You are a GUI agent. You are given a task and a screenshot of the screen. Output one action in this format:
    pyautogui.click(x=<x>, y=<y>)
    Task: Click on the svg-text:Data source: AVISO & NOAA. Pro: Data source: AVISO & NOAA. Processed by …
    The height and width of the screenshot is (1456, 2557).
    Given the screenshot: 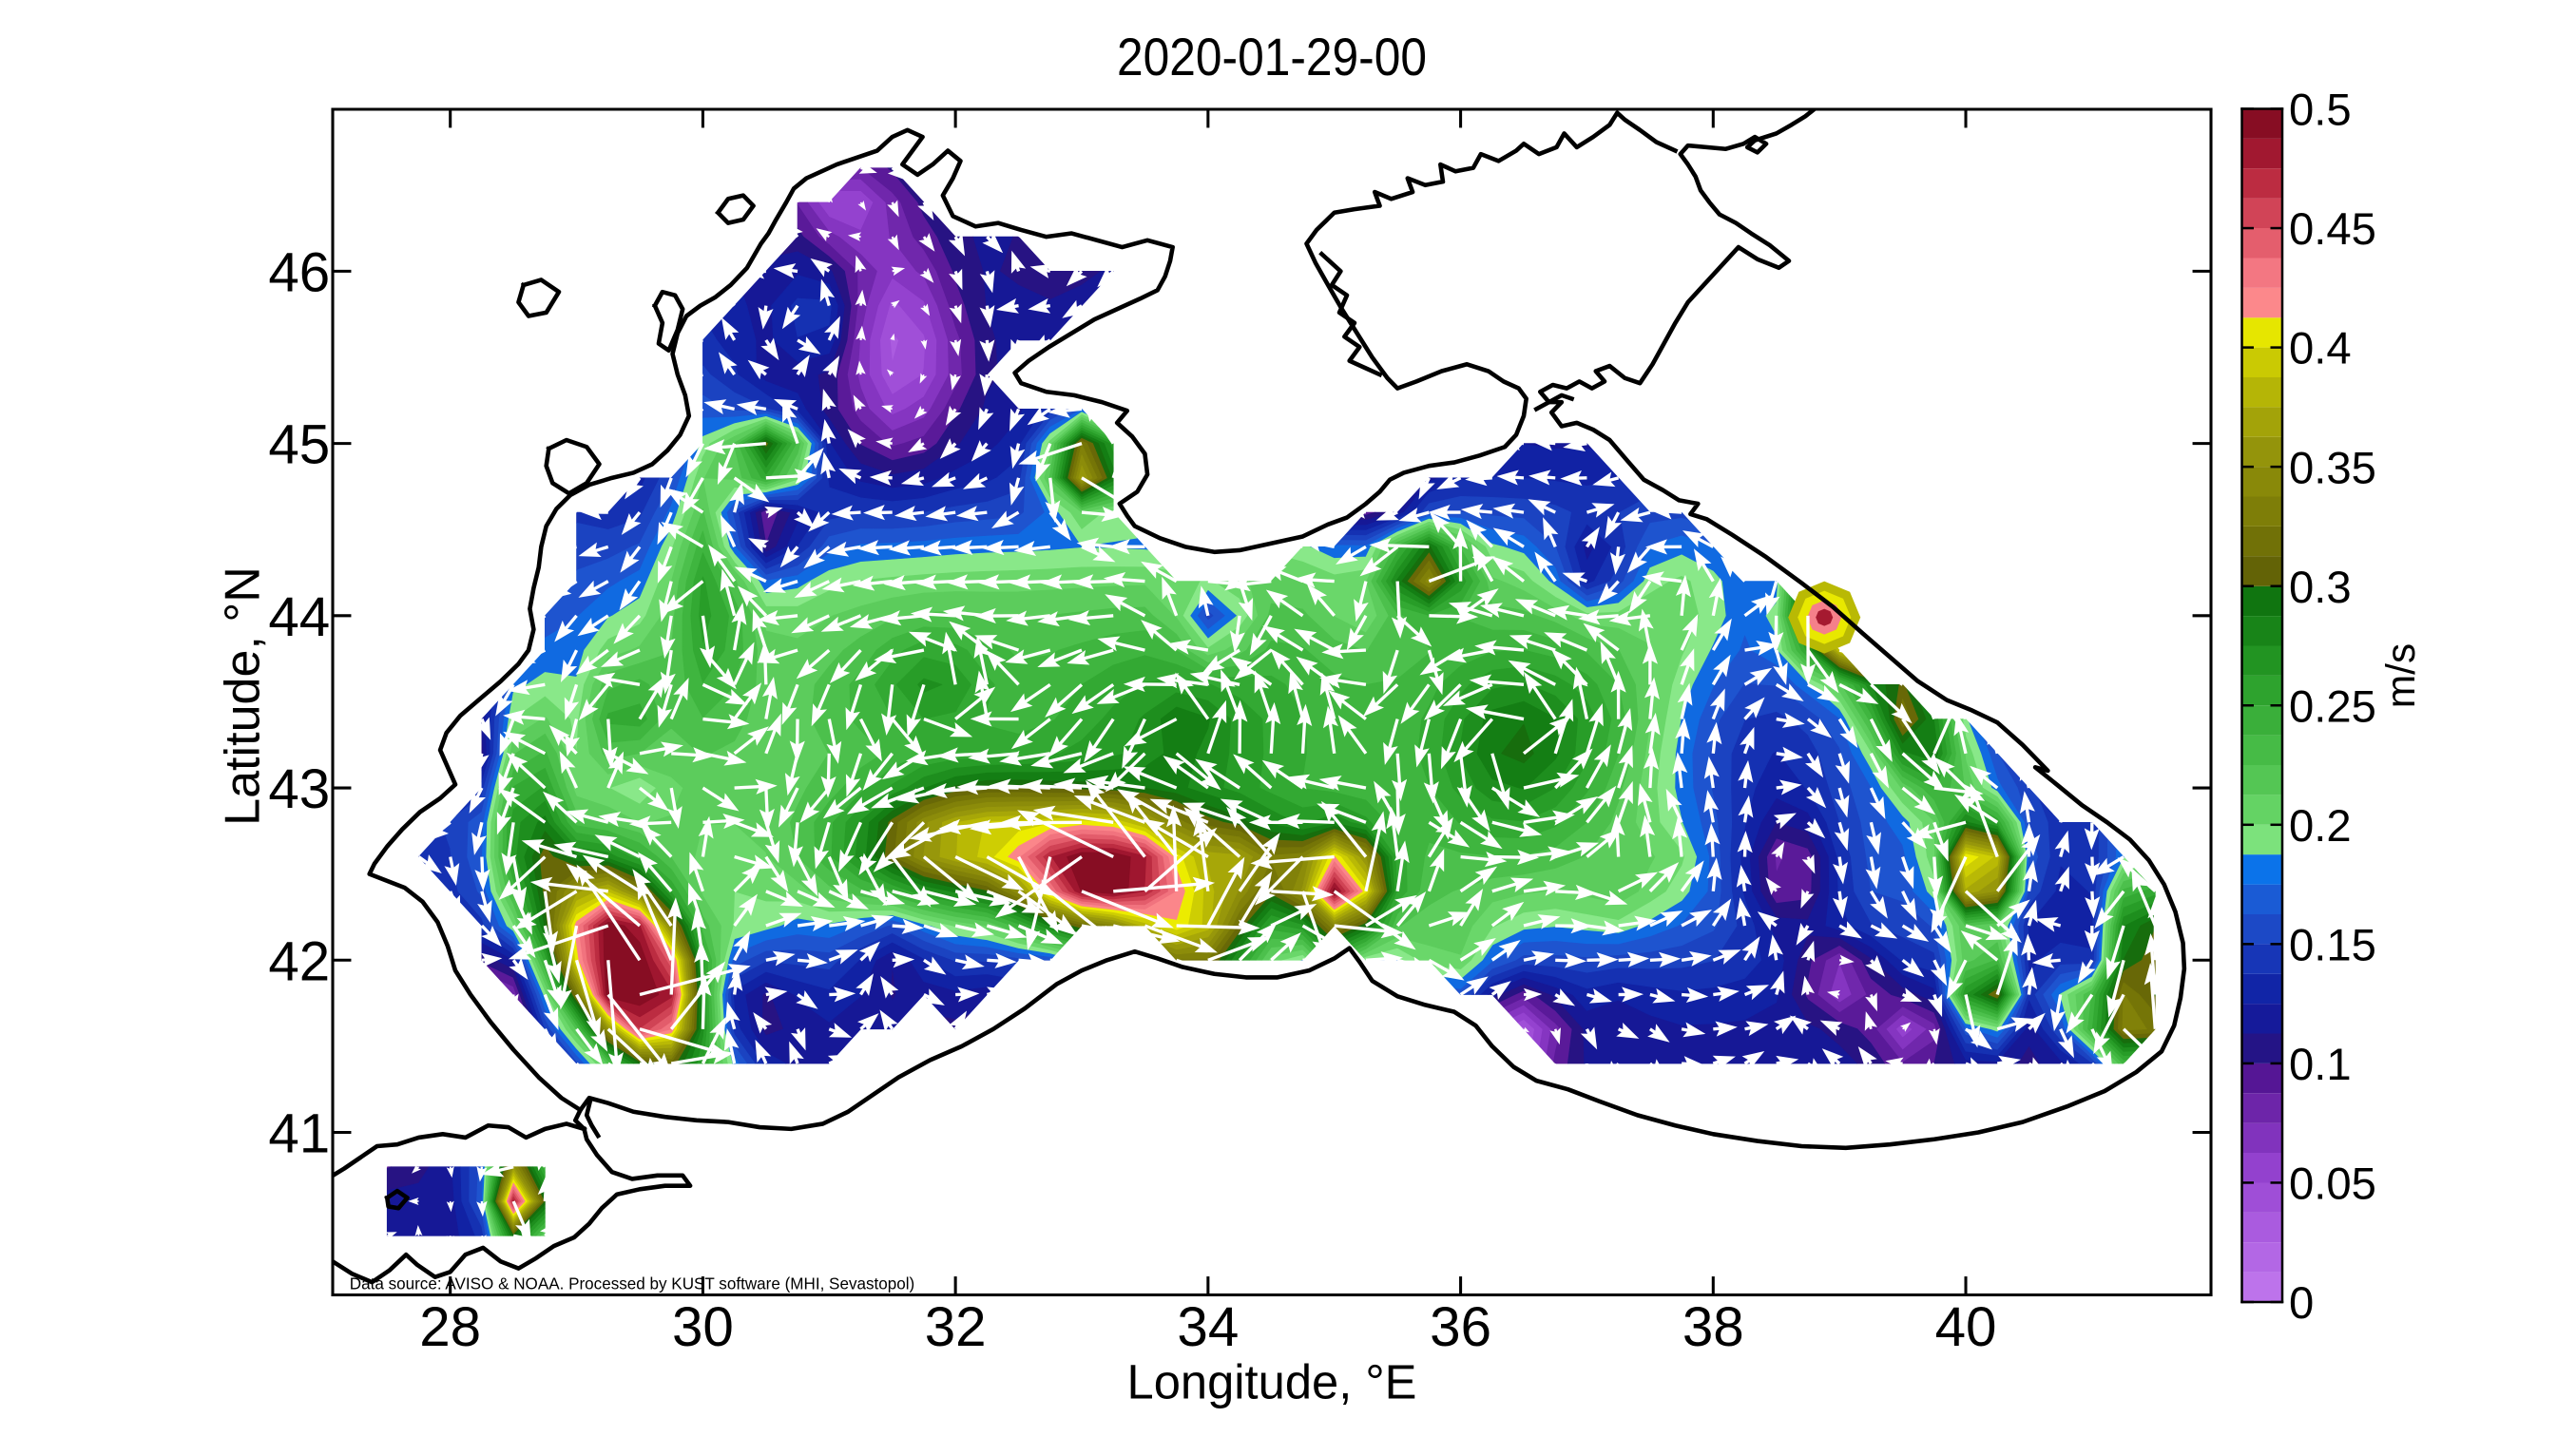 What is the action you would take?
    pyautogui.click(x=632, y=1284)
    